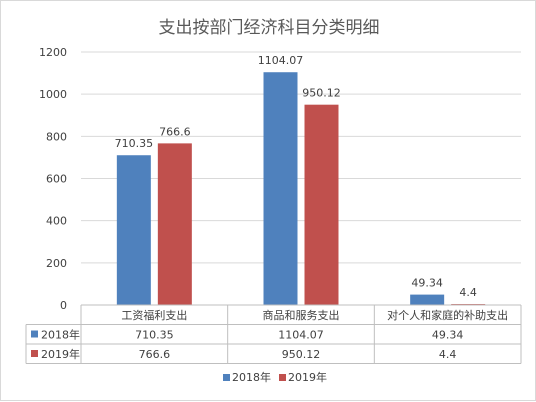 Image resolution: width=536 pixels, height=402 pixels. What do you see at coordinates (53, 94) in the screenshot?
I see `y-tick-label: 1000` at bounding box center [53, 94].